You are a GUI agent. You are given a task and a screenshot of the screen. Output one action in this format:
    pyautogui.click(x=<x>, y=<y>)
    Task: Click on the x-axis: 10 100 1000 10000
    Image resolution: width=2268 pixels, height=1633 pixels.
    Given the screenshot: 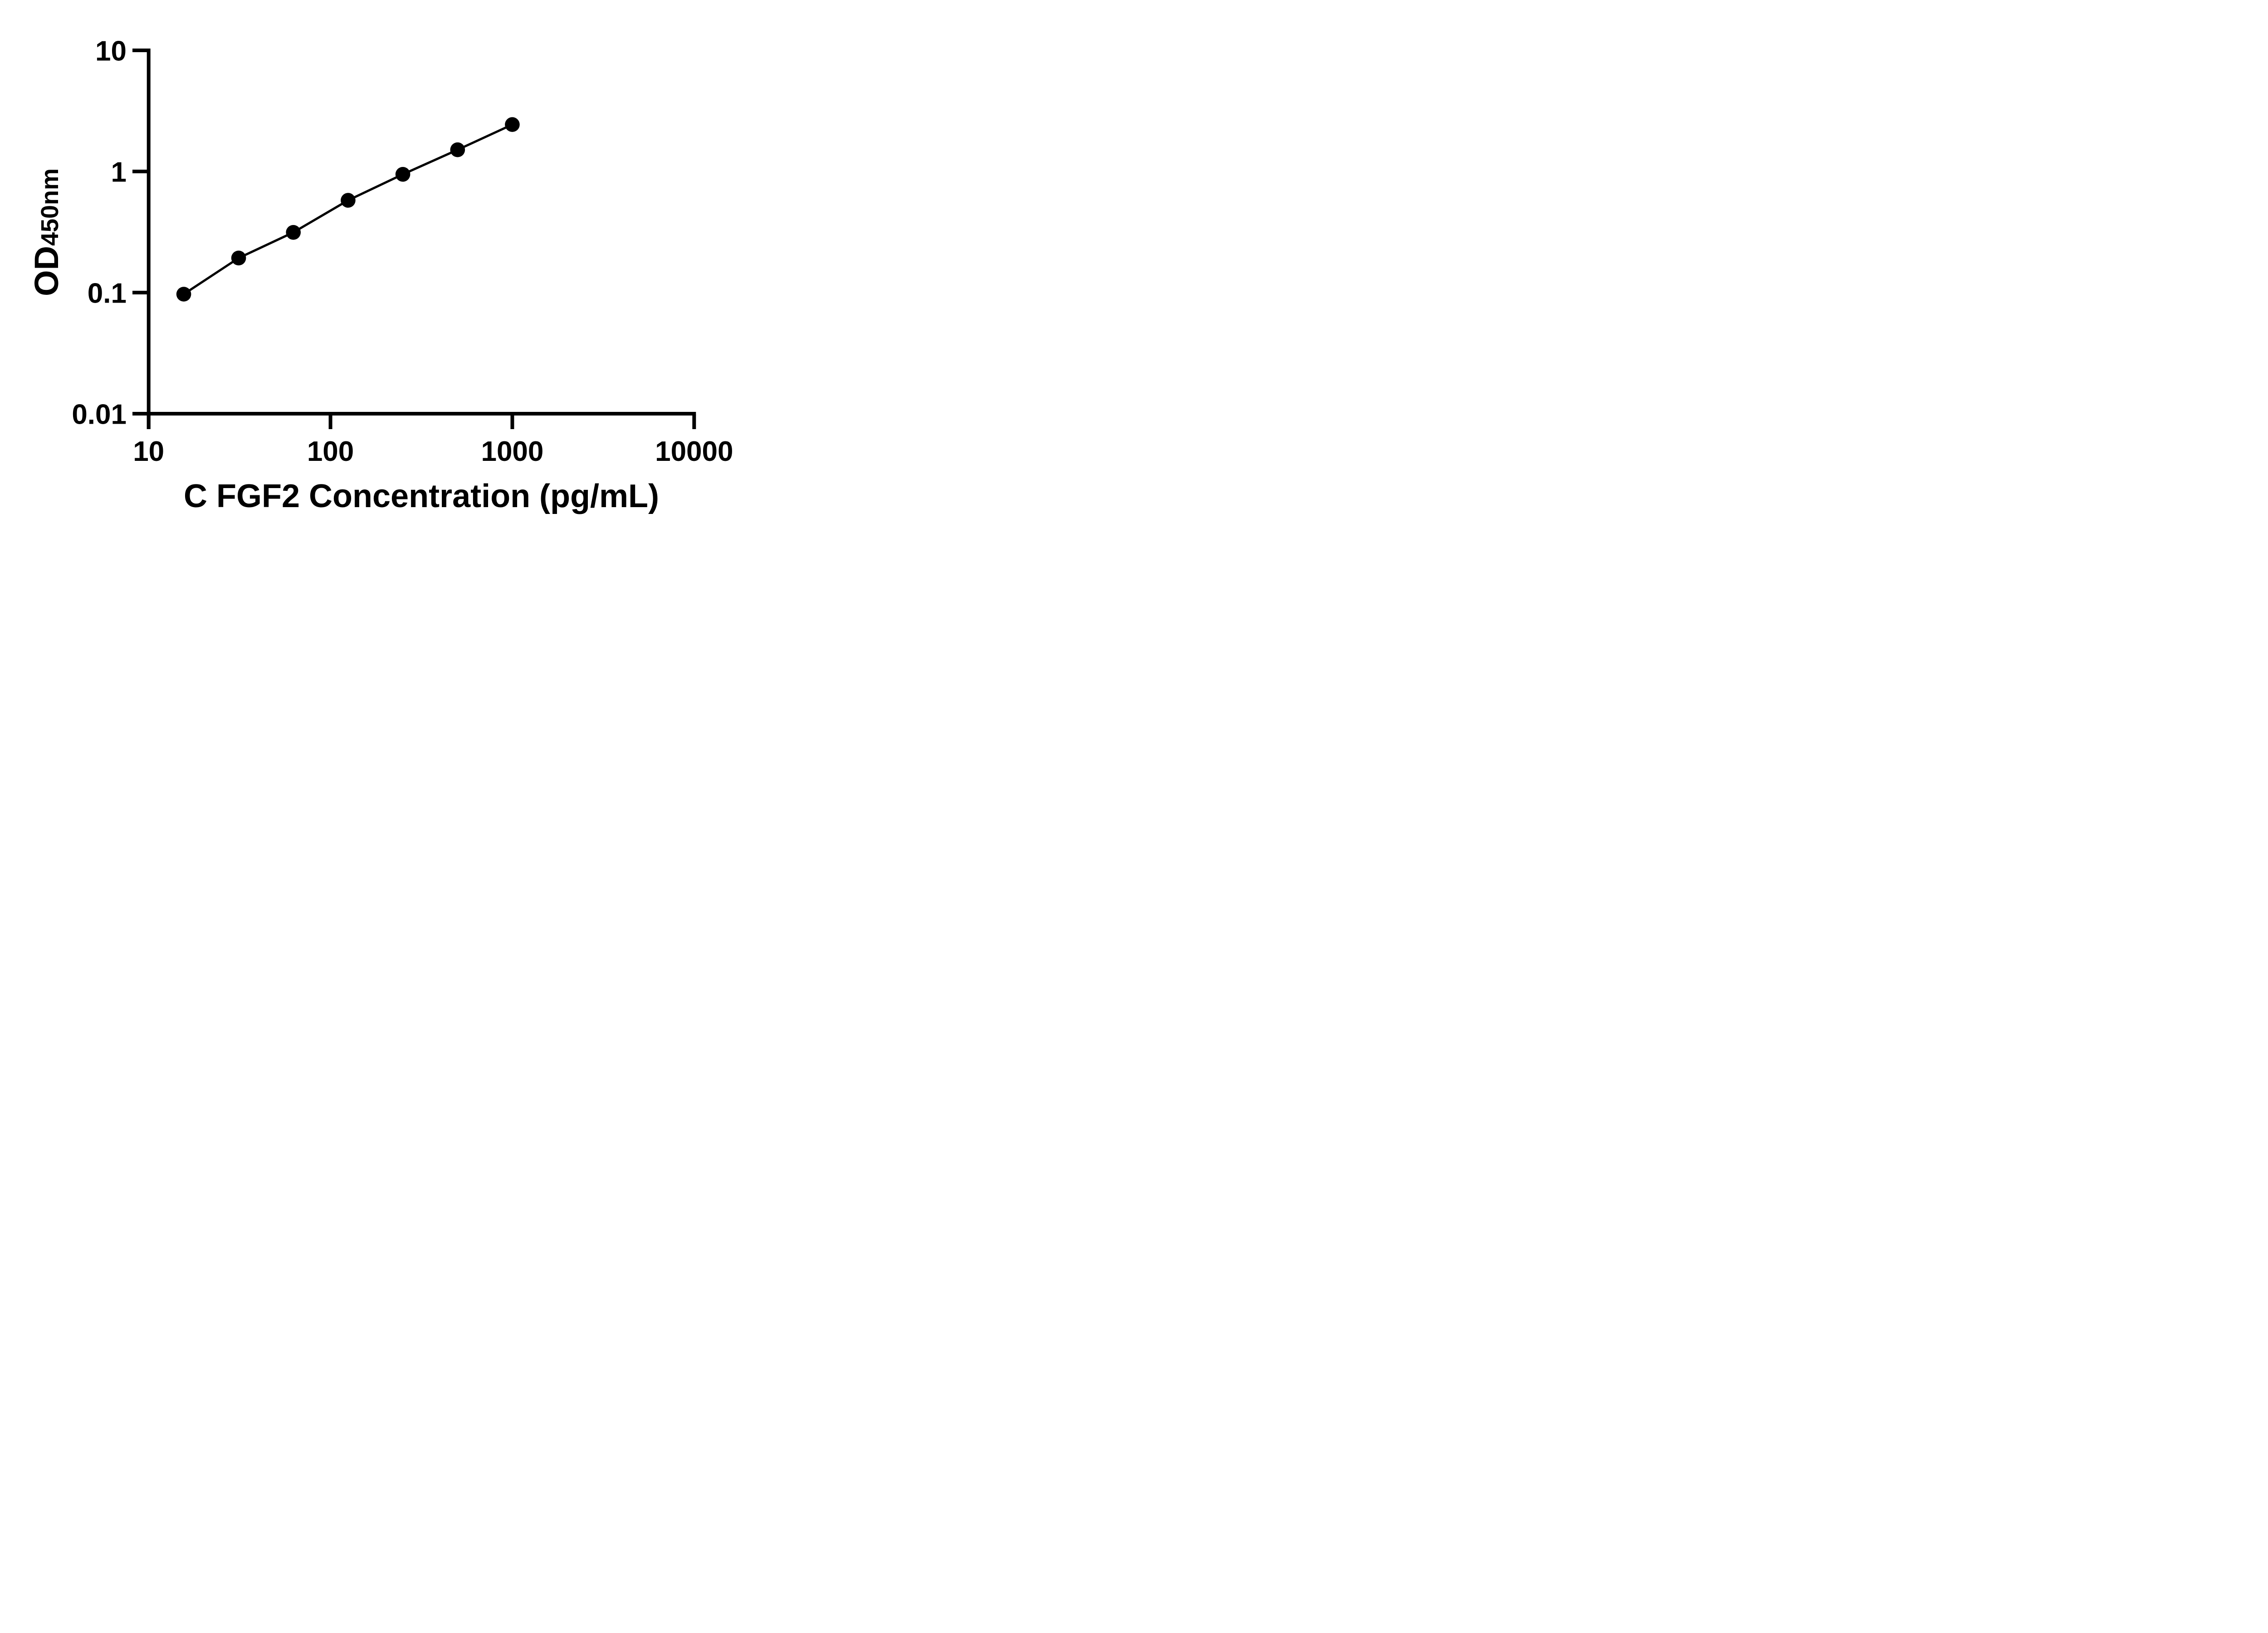 What is the action you would take?
    pyautogui.click(x=433, y=439)
    